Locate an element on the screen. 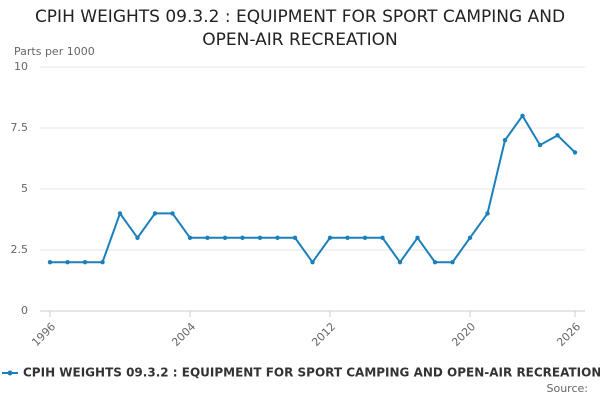 This screenshot has height=400, width=600. x-tick-label: 2012 is located at coordinates (323, 334).